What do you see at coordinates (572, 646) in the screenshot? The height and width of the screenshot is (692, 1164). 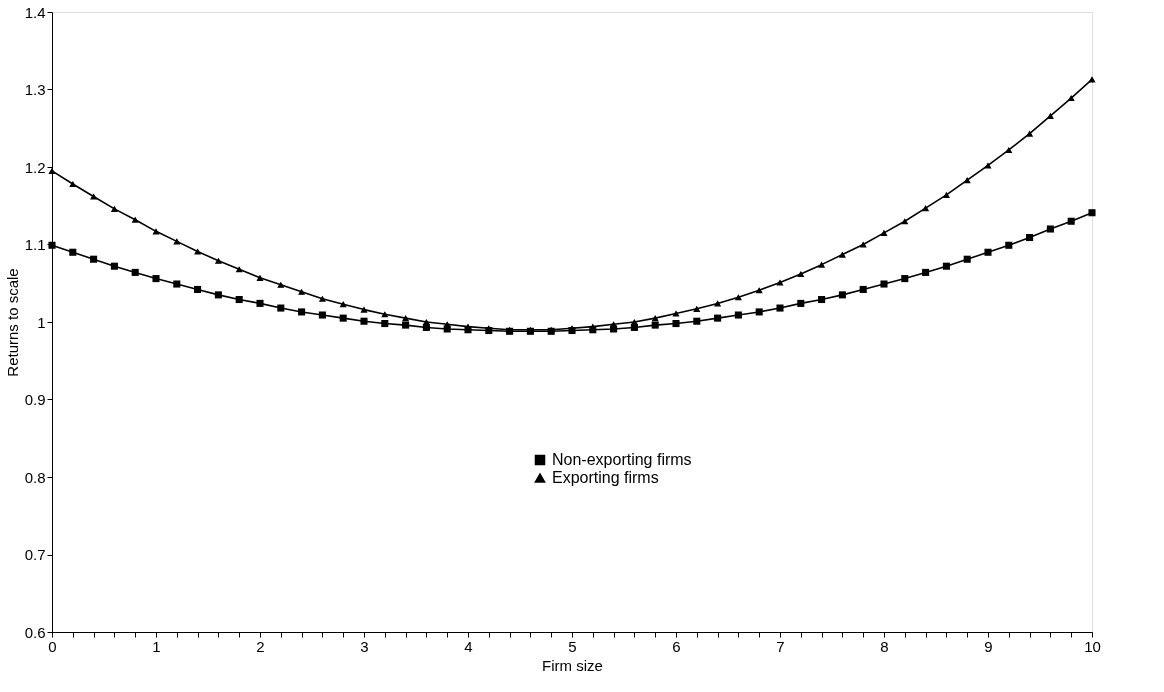 I see `x-tick-label: 5` at bounding box center [572, 646].